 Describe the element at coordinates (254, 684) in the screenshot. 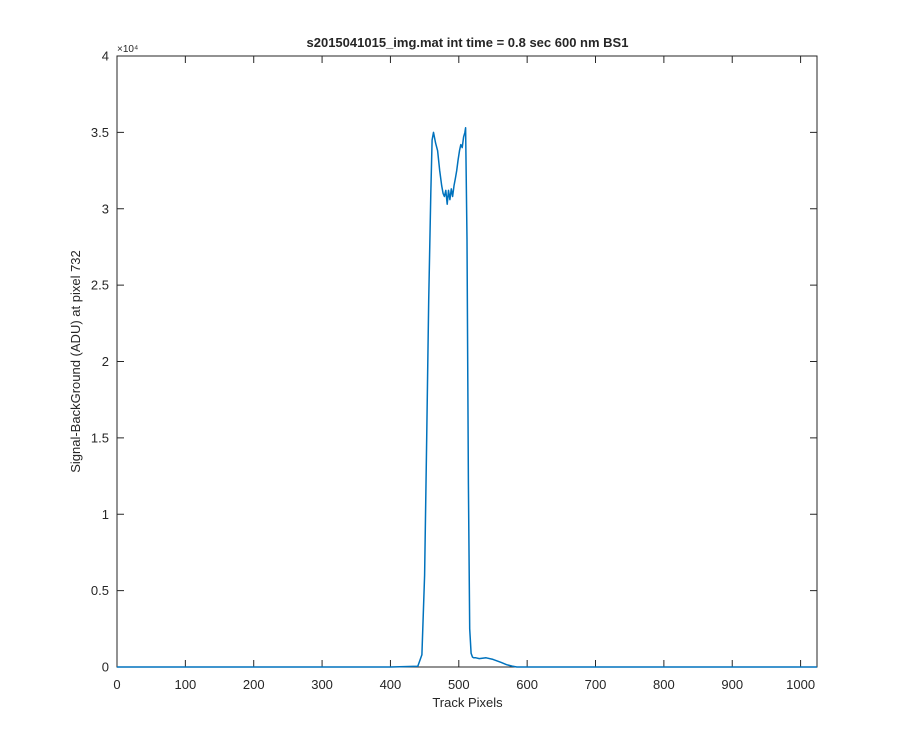

I see `x-tick-label: 200` at that location.